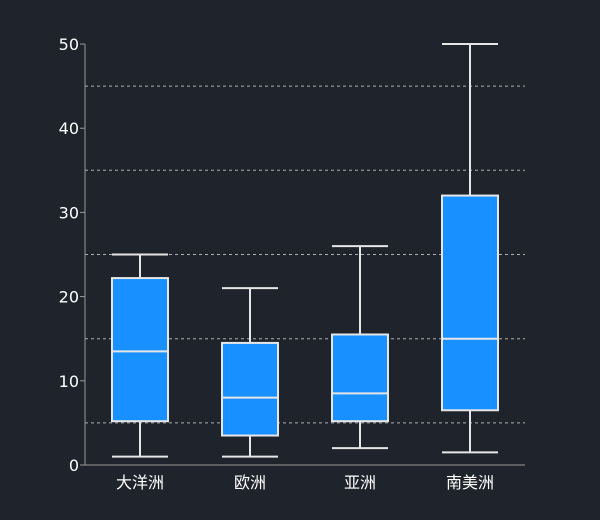 Image resolution: width=600 pixels, height=520 pixels. Describe the element at coordinates (69, 212) in the screenshot. I see `y-tick-label: 30` at that location.